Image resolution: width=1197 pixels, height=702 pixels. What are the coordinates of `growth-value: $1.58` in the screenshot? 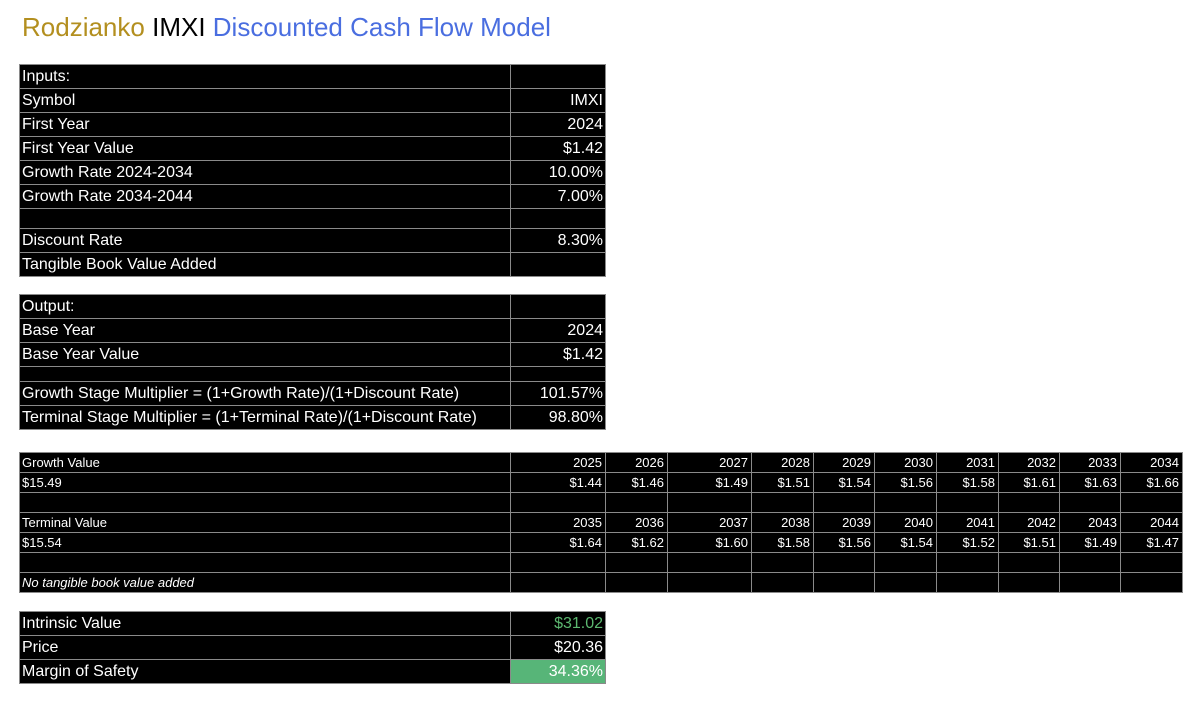 It's located at (967, 482).